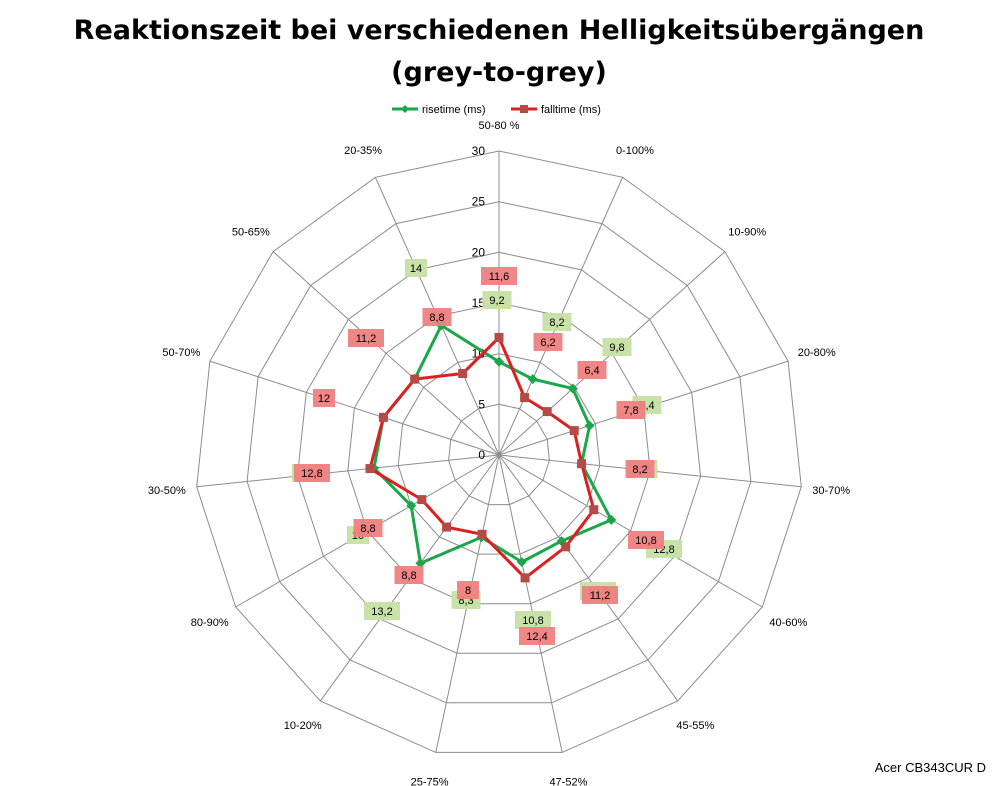 Image resolution: width=998 pixels, height=786 pixels. What do you see at coordinates (635, 151) in the screenshot?
I see `category-label: 0-100%` at bounding box center [635, 151].